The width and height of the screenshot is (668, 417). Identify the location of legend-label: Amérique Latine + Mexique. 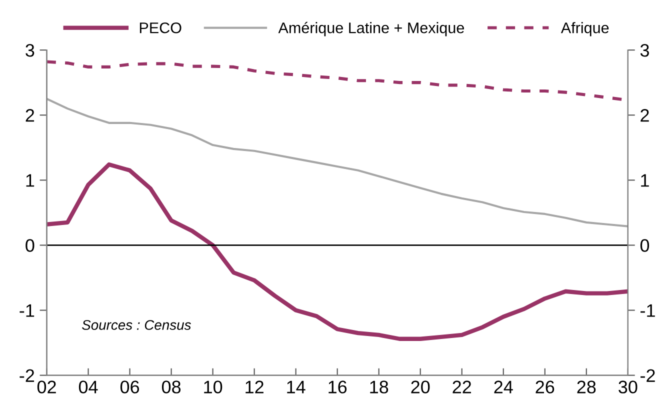
(371, 29).